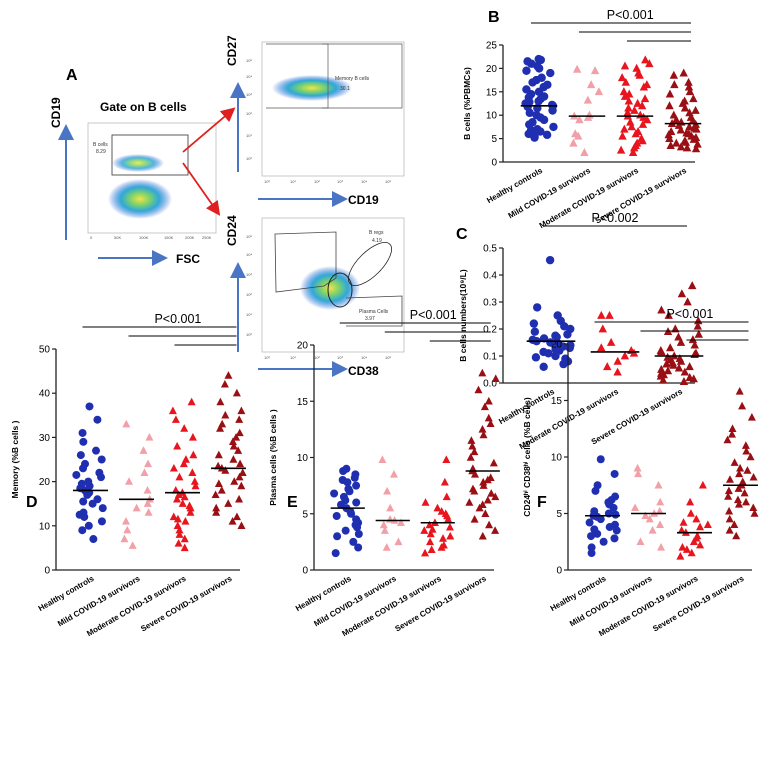 This screenshot has height=759, width=778. I want to click on flow-plot2-xtick: 10⁰, so click(267, 181).